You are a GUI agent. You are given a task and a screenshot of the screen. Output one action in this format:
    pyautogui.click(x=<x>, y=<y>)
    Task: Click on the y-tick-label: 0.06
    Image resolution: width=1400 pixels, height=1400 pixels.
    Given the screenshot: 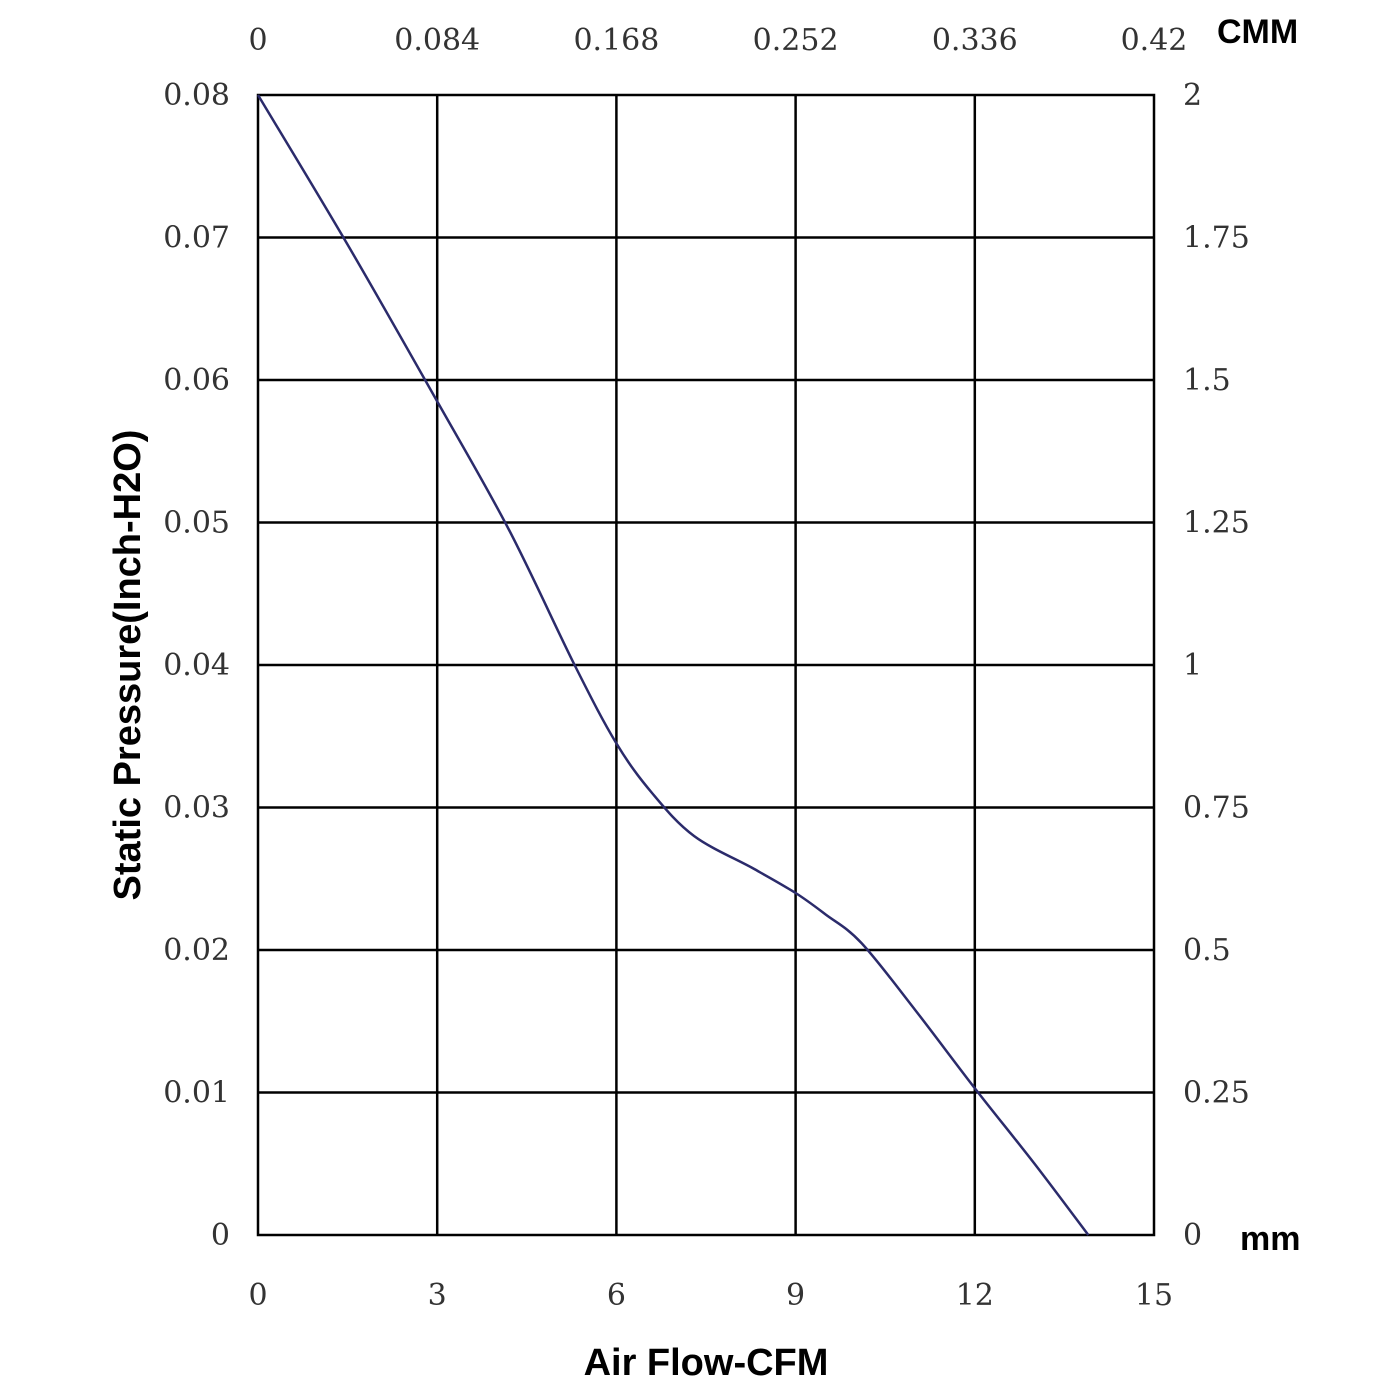 What is the action you would take?
    pyautogui.click(x=196, y=380)
    